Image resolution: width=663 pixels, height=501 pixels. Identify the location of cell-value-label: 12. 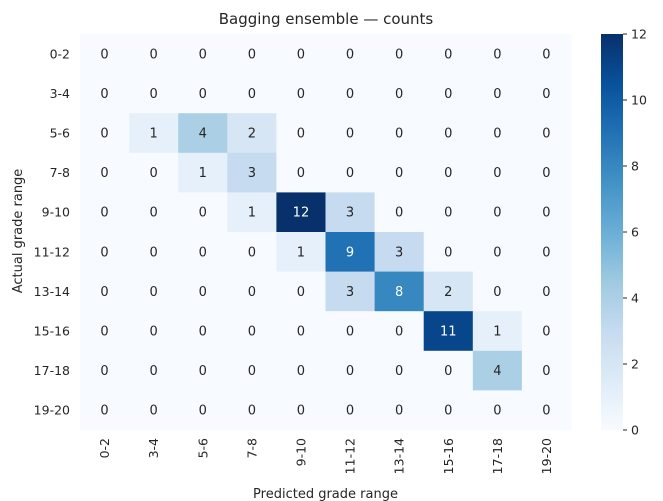
(301, 213).